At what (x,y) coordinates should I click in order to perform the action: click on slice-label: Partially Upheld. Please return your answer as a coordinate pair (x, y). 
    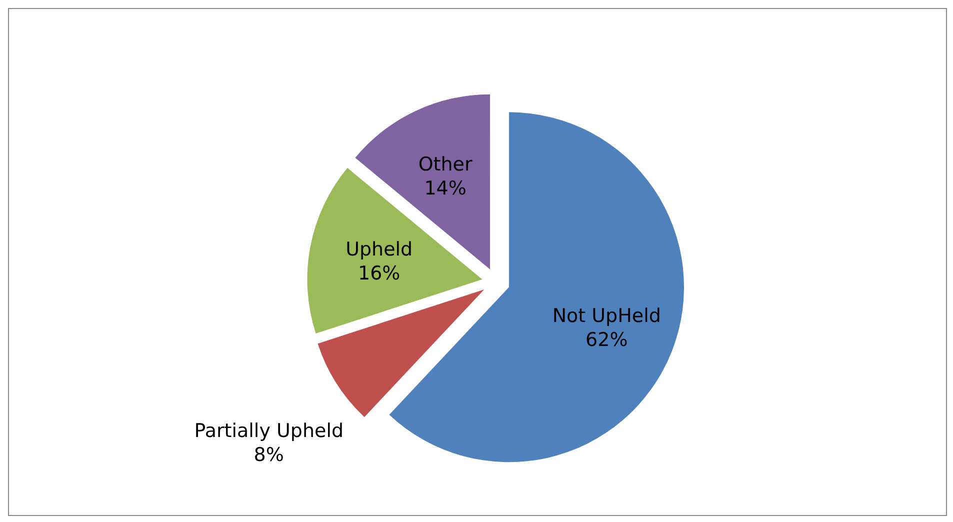
    Looking at the image, I should click on (269, 431).